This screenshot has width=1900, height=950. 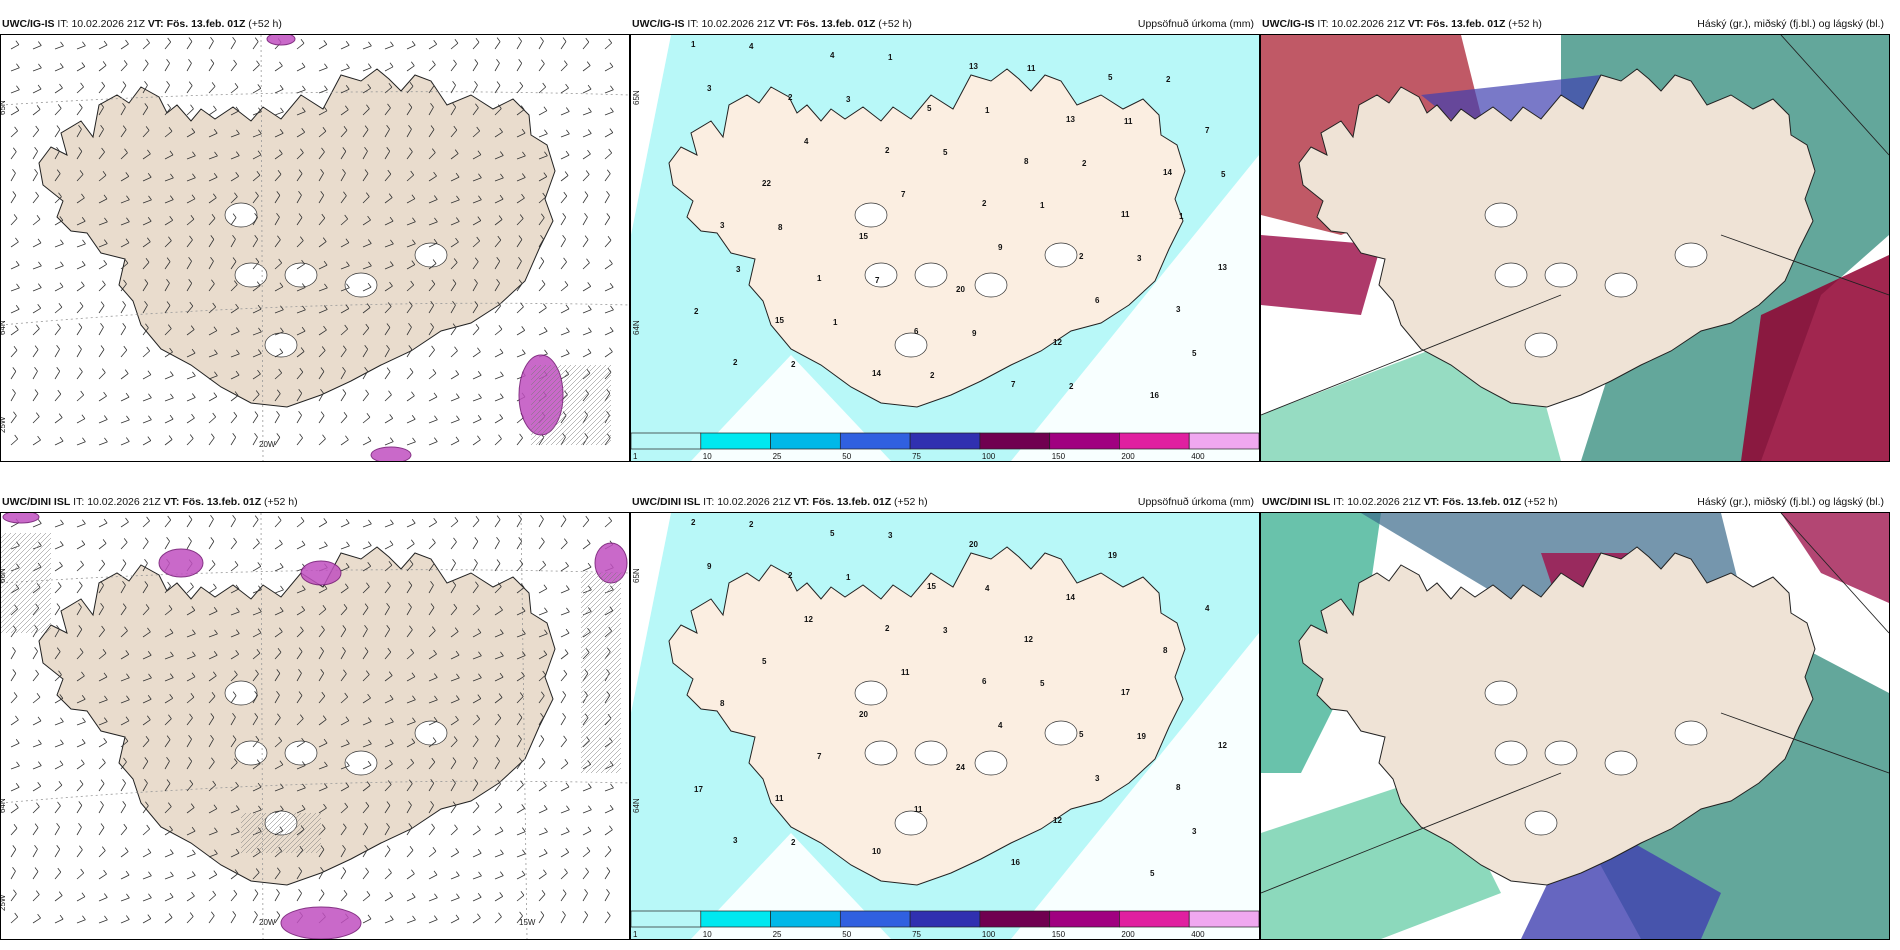 I want to click on map-frame, so click(x=1575, y=248).